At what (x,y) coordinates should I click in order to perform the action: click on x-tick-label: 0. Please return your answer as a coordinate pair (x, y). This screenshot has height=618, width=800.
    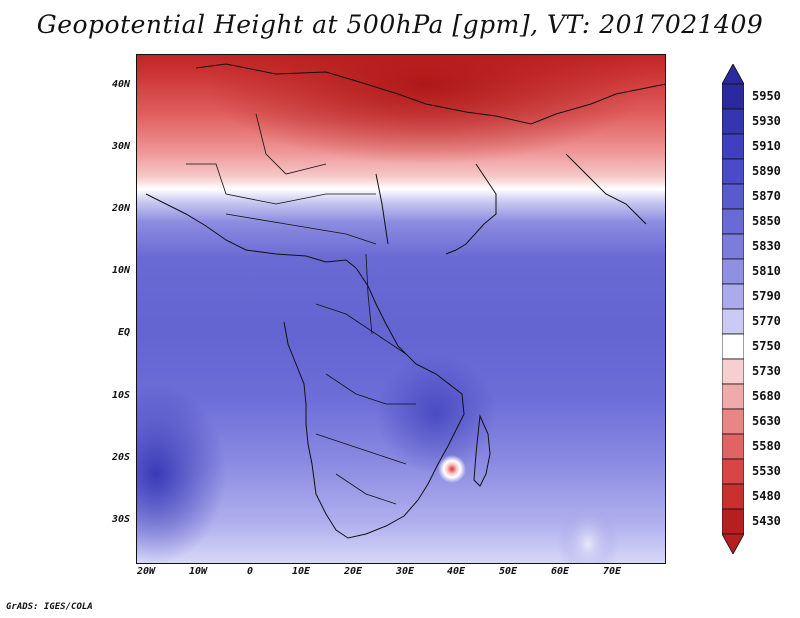
    Looking at the image, I should click on (250, 571).